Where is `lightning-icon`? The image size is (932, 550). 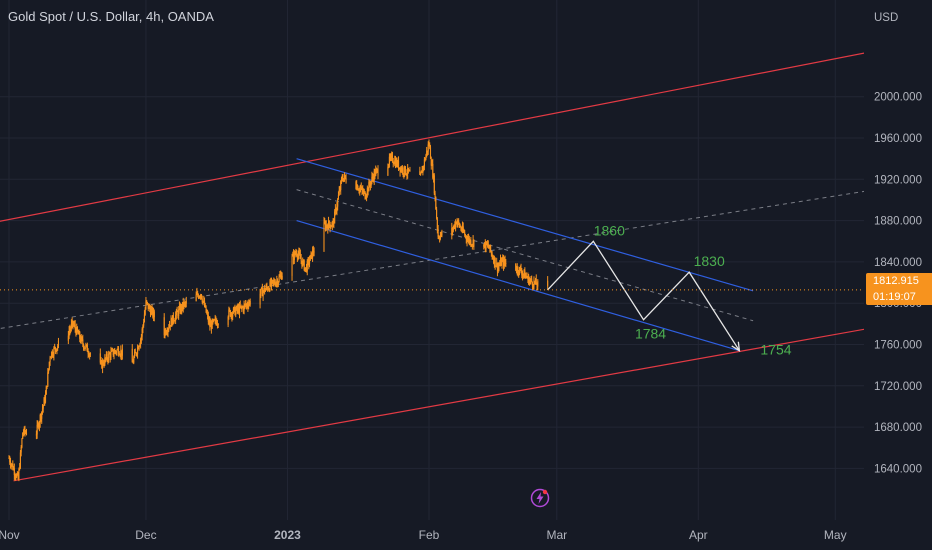 lightning-icon is located at coordinates (540, 498).